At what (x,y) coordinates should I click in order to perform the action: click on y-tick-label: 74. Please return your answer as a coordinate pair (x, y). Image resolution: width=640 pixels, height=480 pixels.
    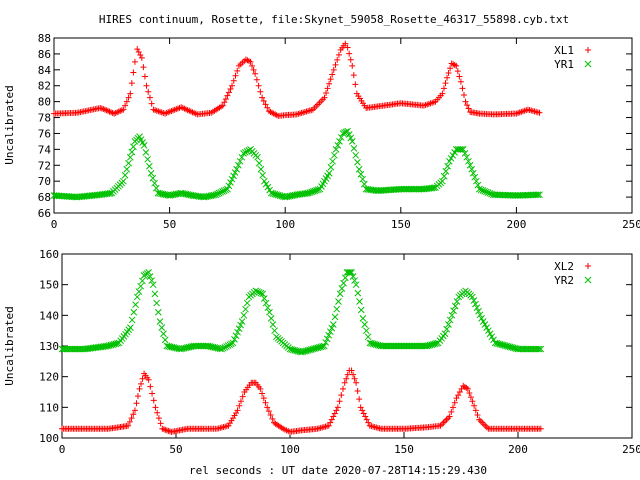
    Looking at the image, I should click on (45, 149).